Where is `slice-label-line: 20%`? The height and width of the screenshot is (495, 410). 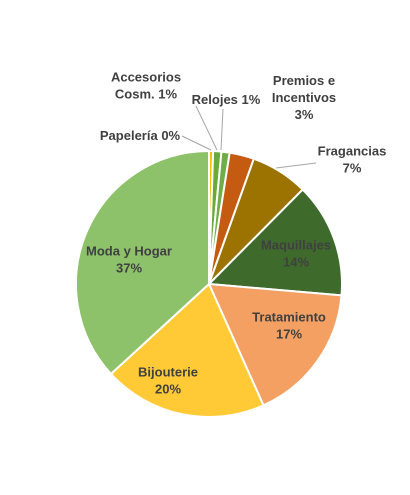
slice-label-line: 20% is located at coordinates (168, 389).